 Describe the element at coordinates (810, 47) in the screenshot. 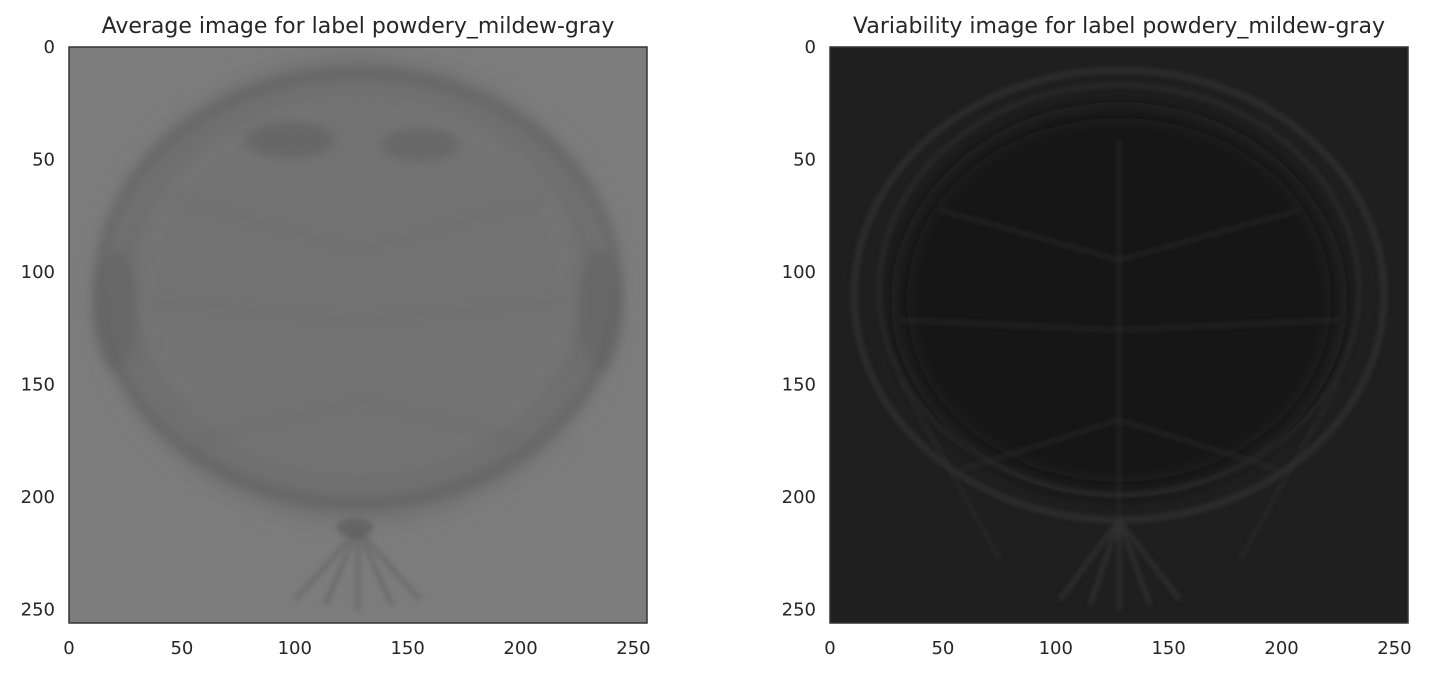

I see `variability-y-tick-label: 0` at that location.